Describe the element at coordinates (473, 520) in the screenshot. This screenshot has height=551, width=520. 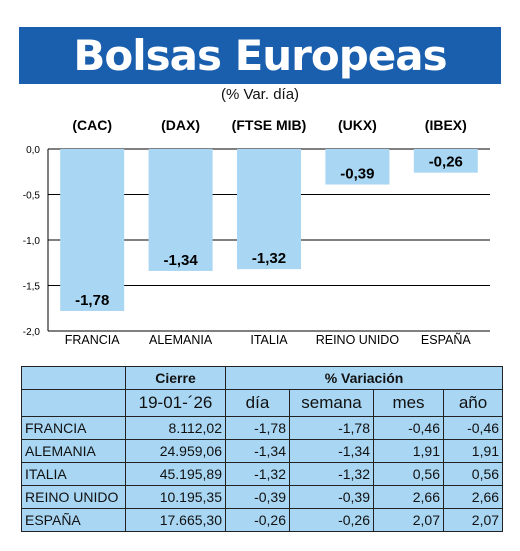
I see `row-year: 2,07` at that location.